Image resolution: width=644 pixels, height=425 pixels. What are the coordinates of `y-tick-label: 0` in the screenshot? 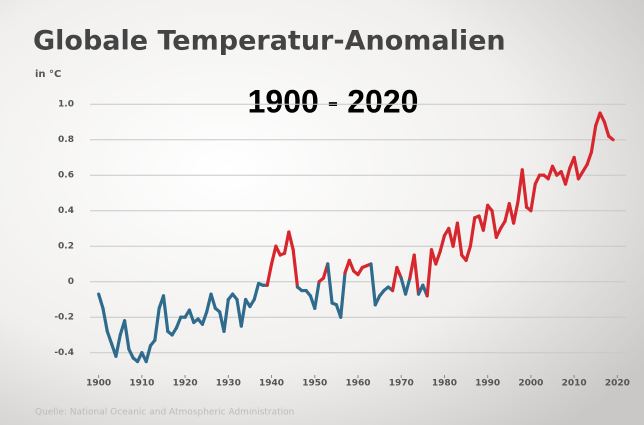 It's located at (71, 282).